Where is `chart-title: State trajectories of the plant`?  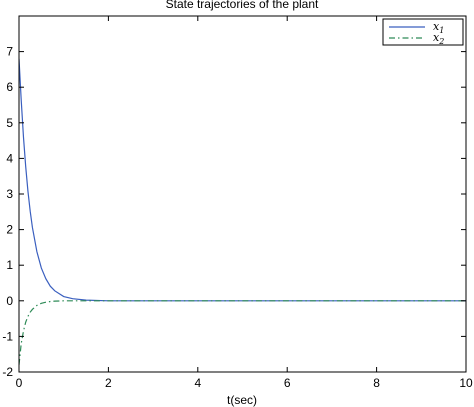 chart-title: State trajectories of the plant is located at coordinates (242, 5).